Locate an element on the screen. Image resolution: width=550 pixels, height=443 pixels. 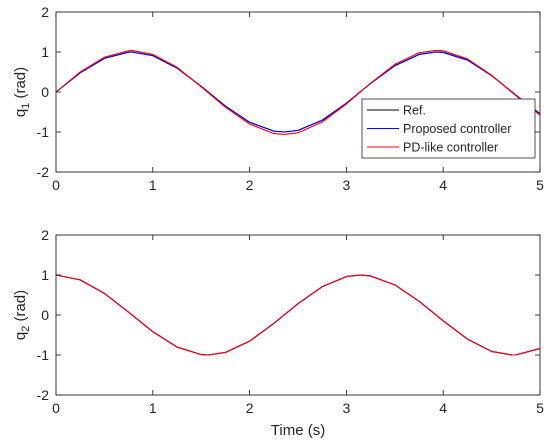
legend-box is located at coordinates (448, 128).